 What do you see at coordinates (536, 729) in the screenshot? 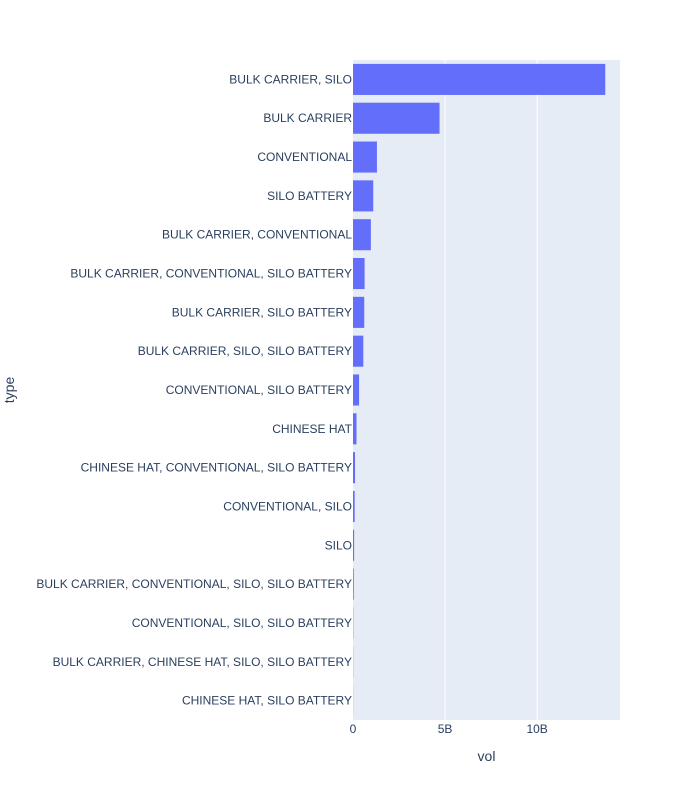
I see `x-tick-label: 10B` at bounding box center [536, 729].